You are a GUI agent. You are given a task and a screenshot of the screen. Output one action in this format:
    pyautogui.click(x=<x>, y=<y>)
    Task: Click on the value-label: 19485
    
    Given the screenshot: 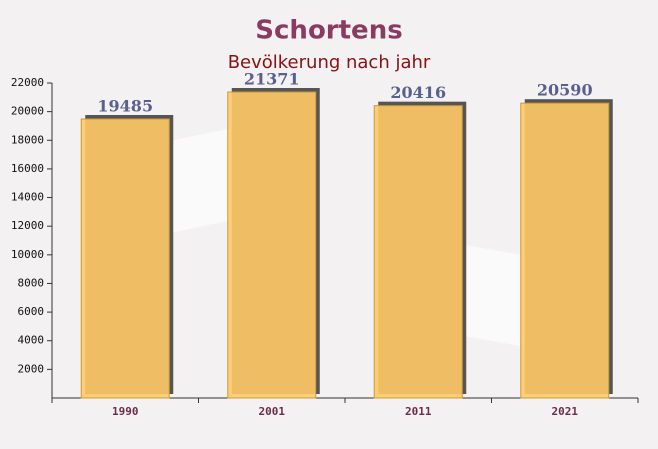 What is the action you would take?
    pyautogui.click(x=125, y=106)
    